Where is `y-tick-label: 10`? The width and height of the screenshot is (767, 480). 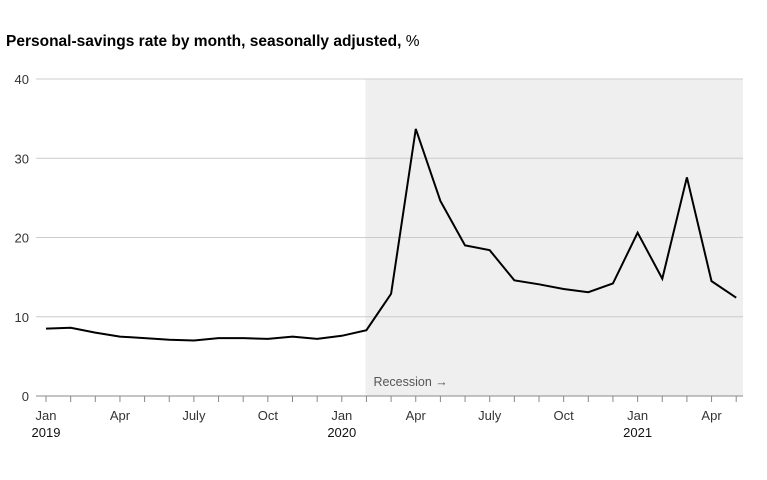
y-tick-label: 10 is located at coordinates (22, 317).